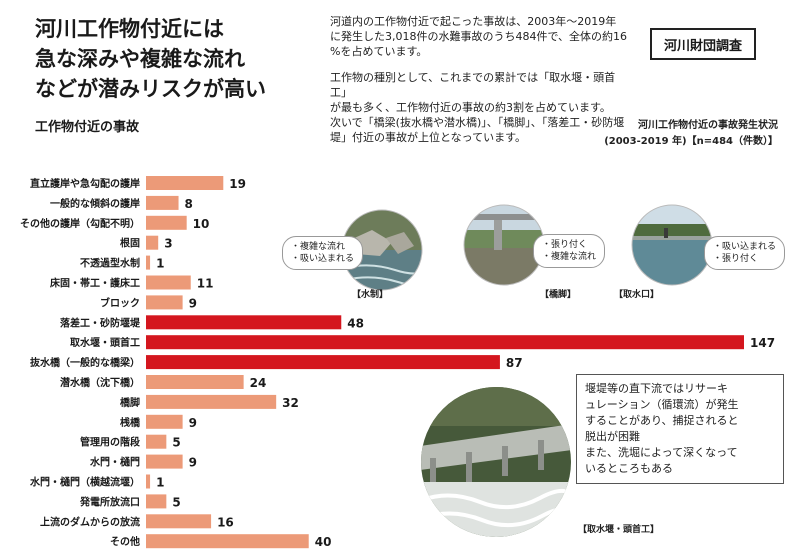  I want to click on description-line: に発生した3,018件の水難事故のうち484件で、全体の約16, so click(479, 36).